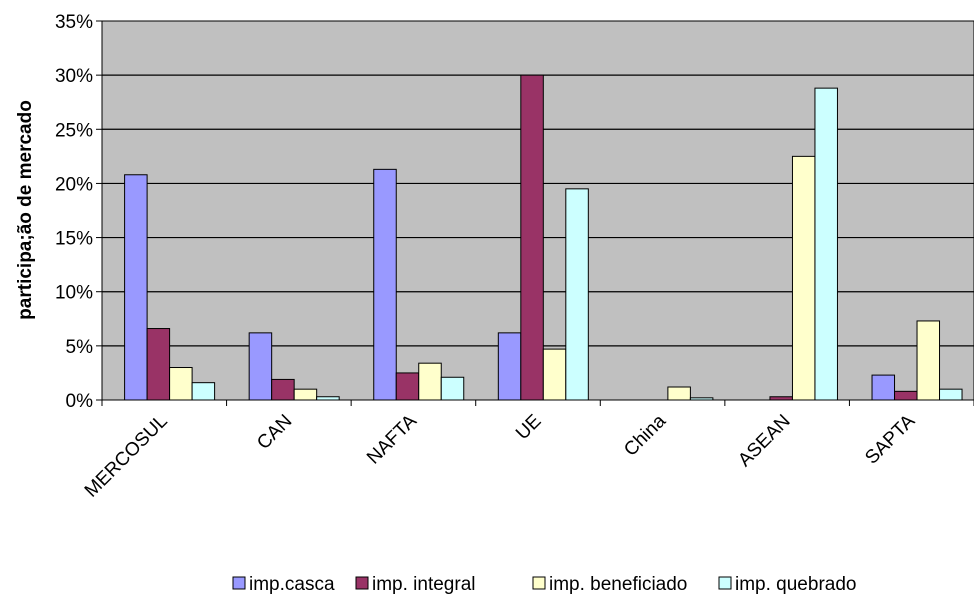 The height and width of the screenshot is (608, 974). Describe the element at coordinates (292, 584) in the screenshot. I see `legend-label-1: imp.casca` at that location.